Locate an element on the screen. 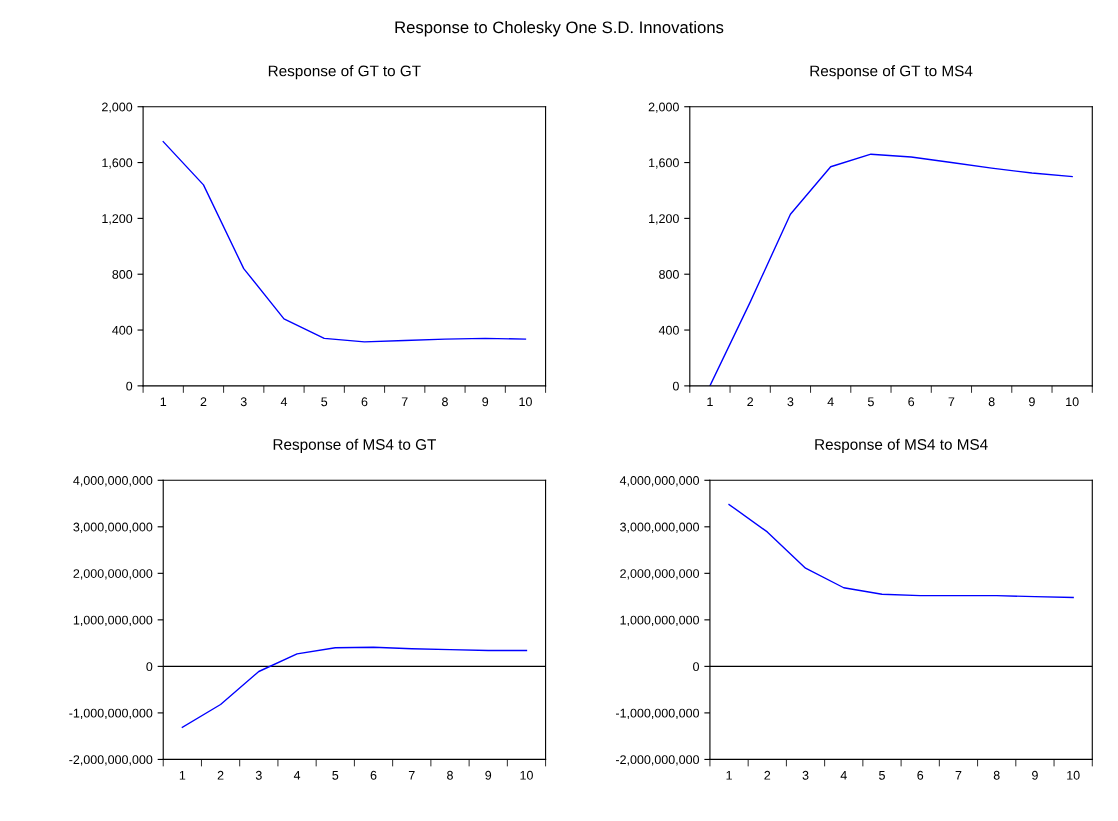 The height and width of the screenshot is (821, 1118). chart-title: Response of GT to GT is located at coordinates (344, 72).